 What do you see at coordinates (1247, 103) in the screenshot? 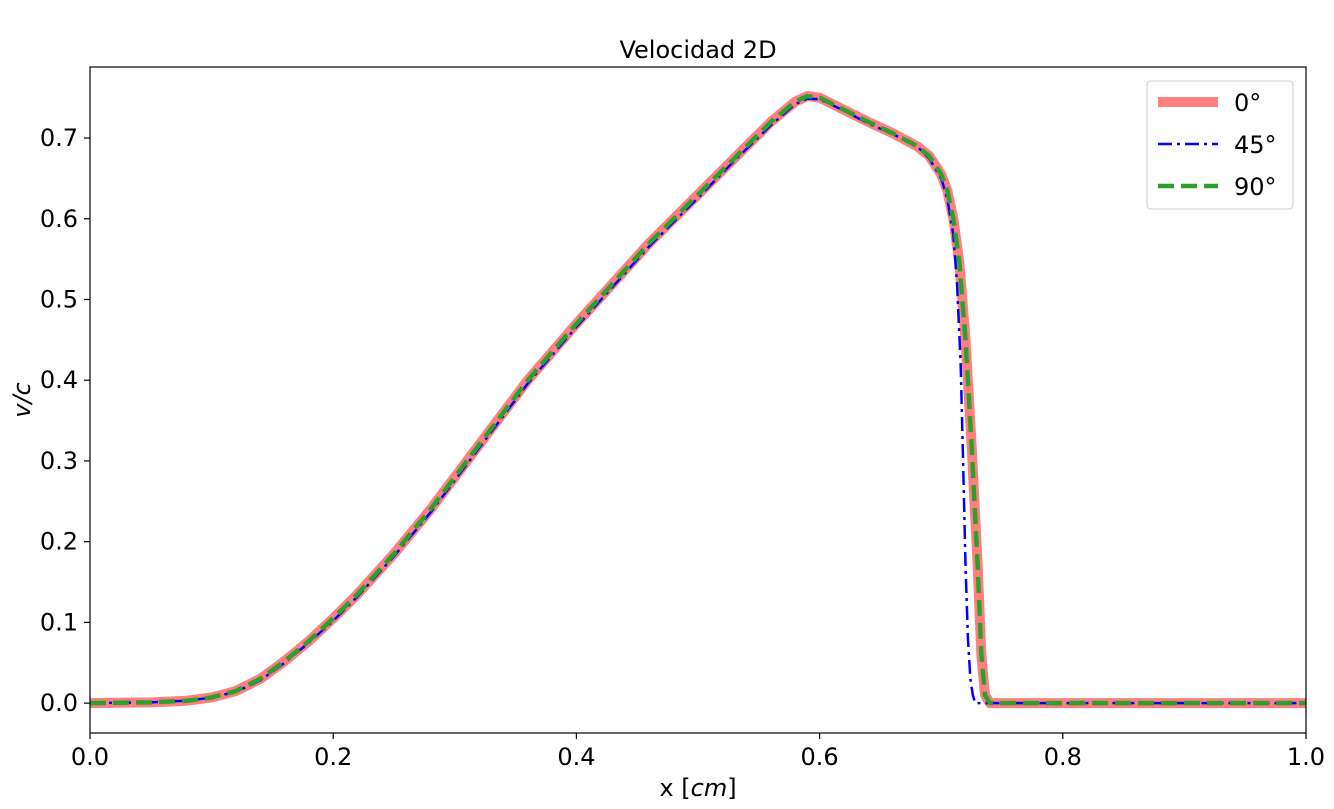
I see `legend-label-0: 0°` at bounding box center [1247, 103].